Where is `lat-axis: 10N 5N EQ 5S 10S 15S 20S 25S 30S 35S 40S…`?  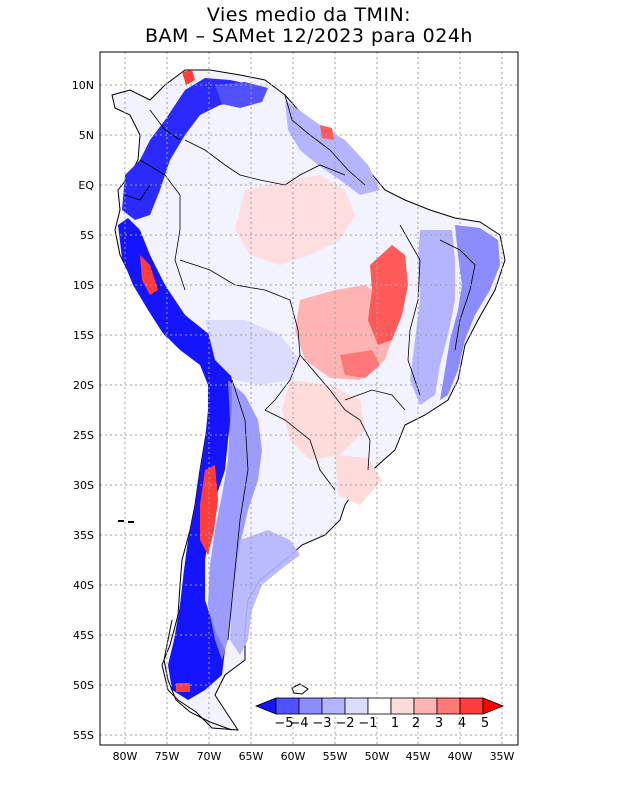
lat-axis: 10N 5N EQ 5S 10S 15S 20S 25S 30S 35S 40S… is located at coordinates (83, 410).